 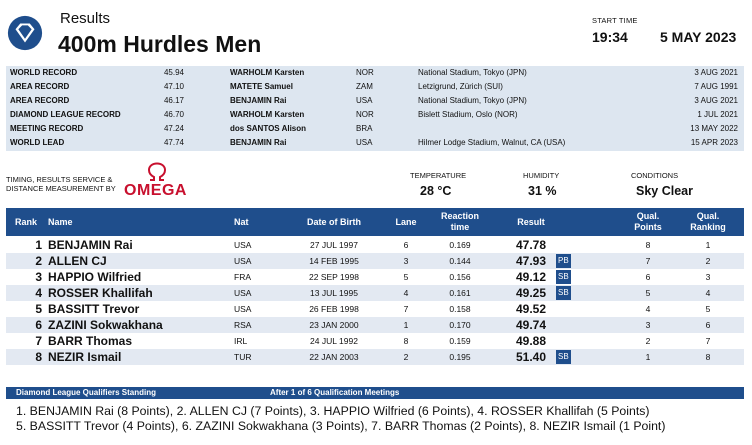 I want to click on reaction-cell: 0.156, so click(x=460, y=277).